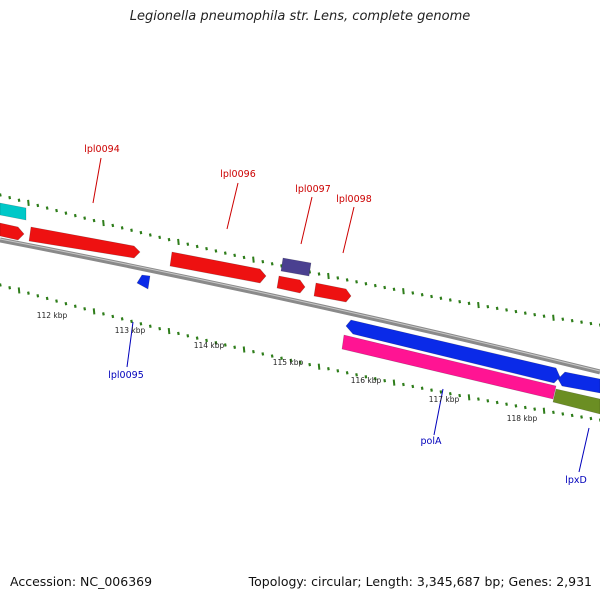 This screenshot has width=600, height=600. I want to click on accession-text: Accession: NC_006369, so click(81, 581).